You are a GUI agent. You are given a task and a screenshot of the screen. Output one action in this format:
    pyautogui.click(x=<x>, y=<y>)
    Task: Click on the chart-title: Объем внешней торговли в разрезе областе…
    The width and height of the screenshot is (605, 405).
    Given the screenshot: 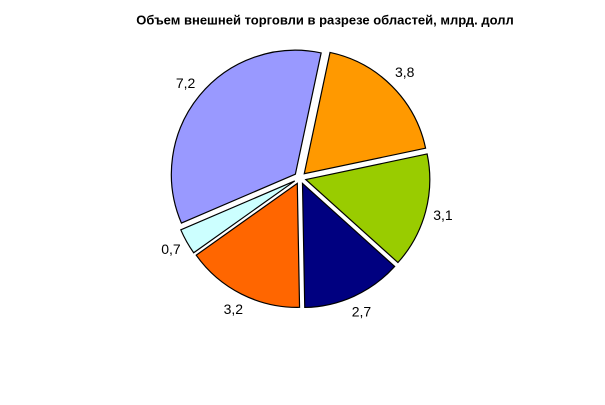 What is the action you would take?
    pyautogui.click(x=325, y=19)
    